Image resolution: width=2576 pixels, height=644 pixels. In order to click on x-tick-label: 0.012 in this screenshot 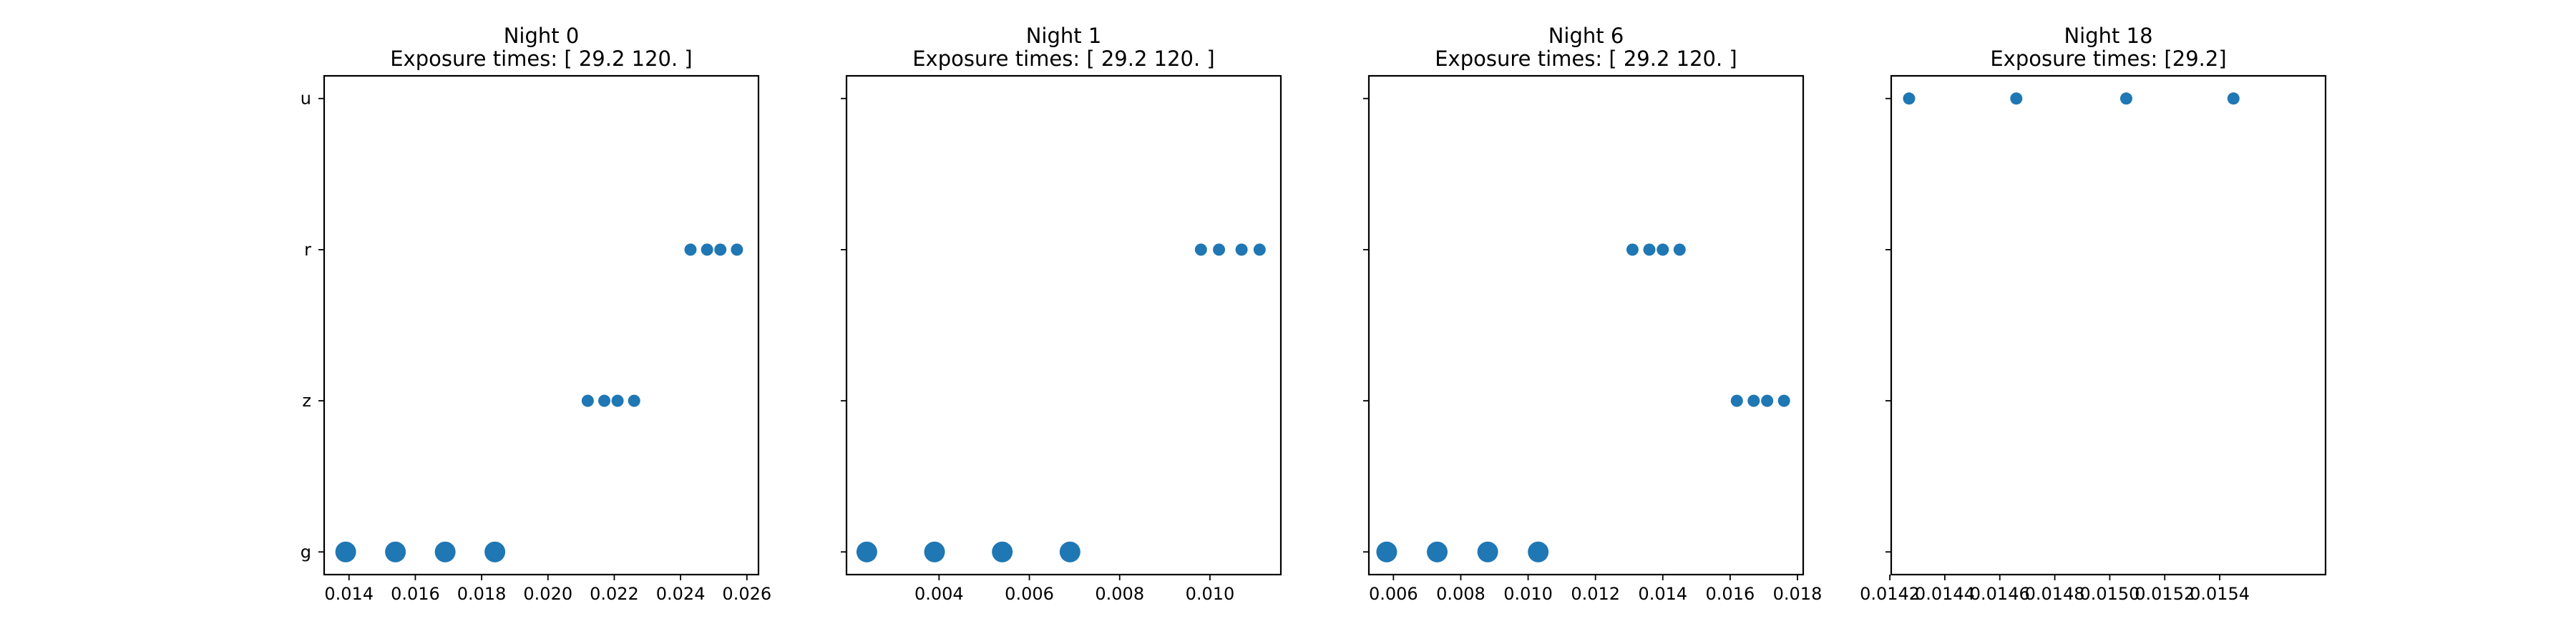, I will do `click(1595, 594)`.